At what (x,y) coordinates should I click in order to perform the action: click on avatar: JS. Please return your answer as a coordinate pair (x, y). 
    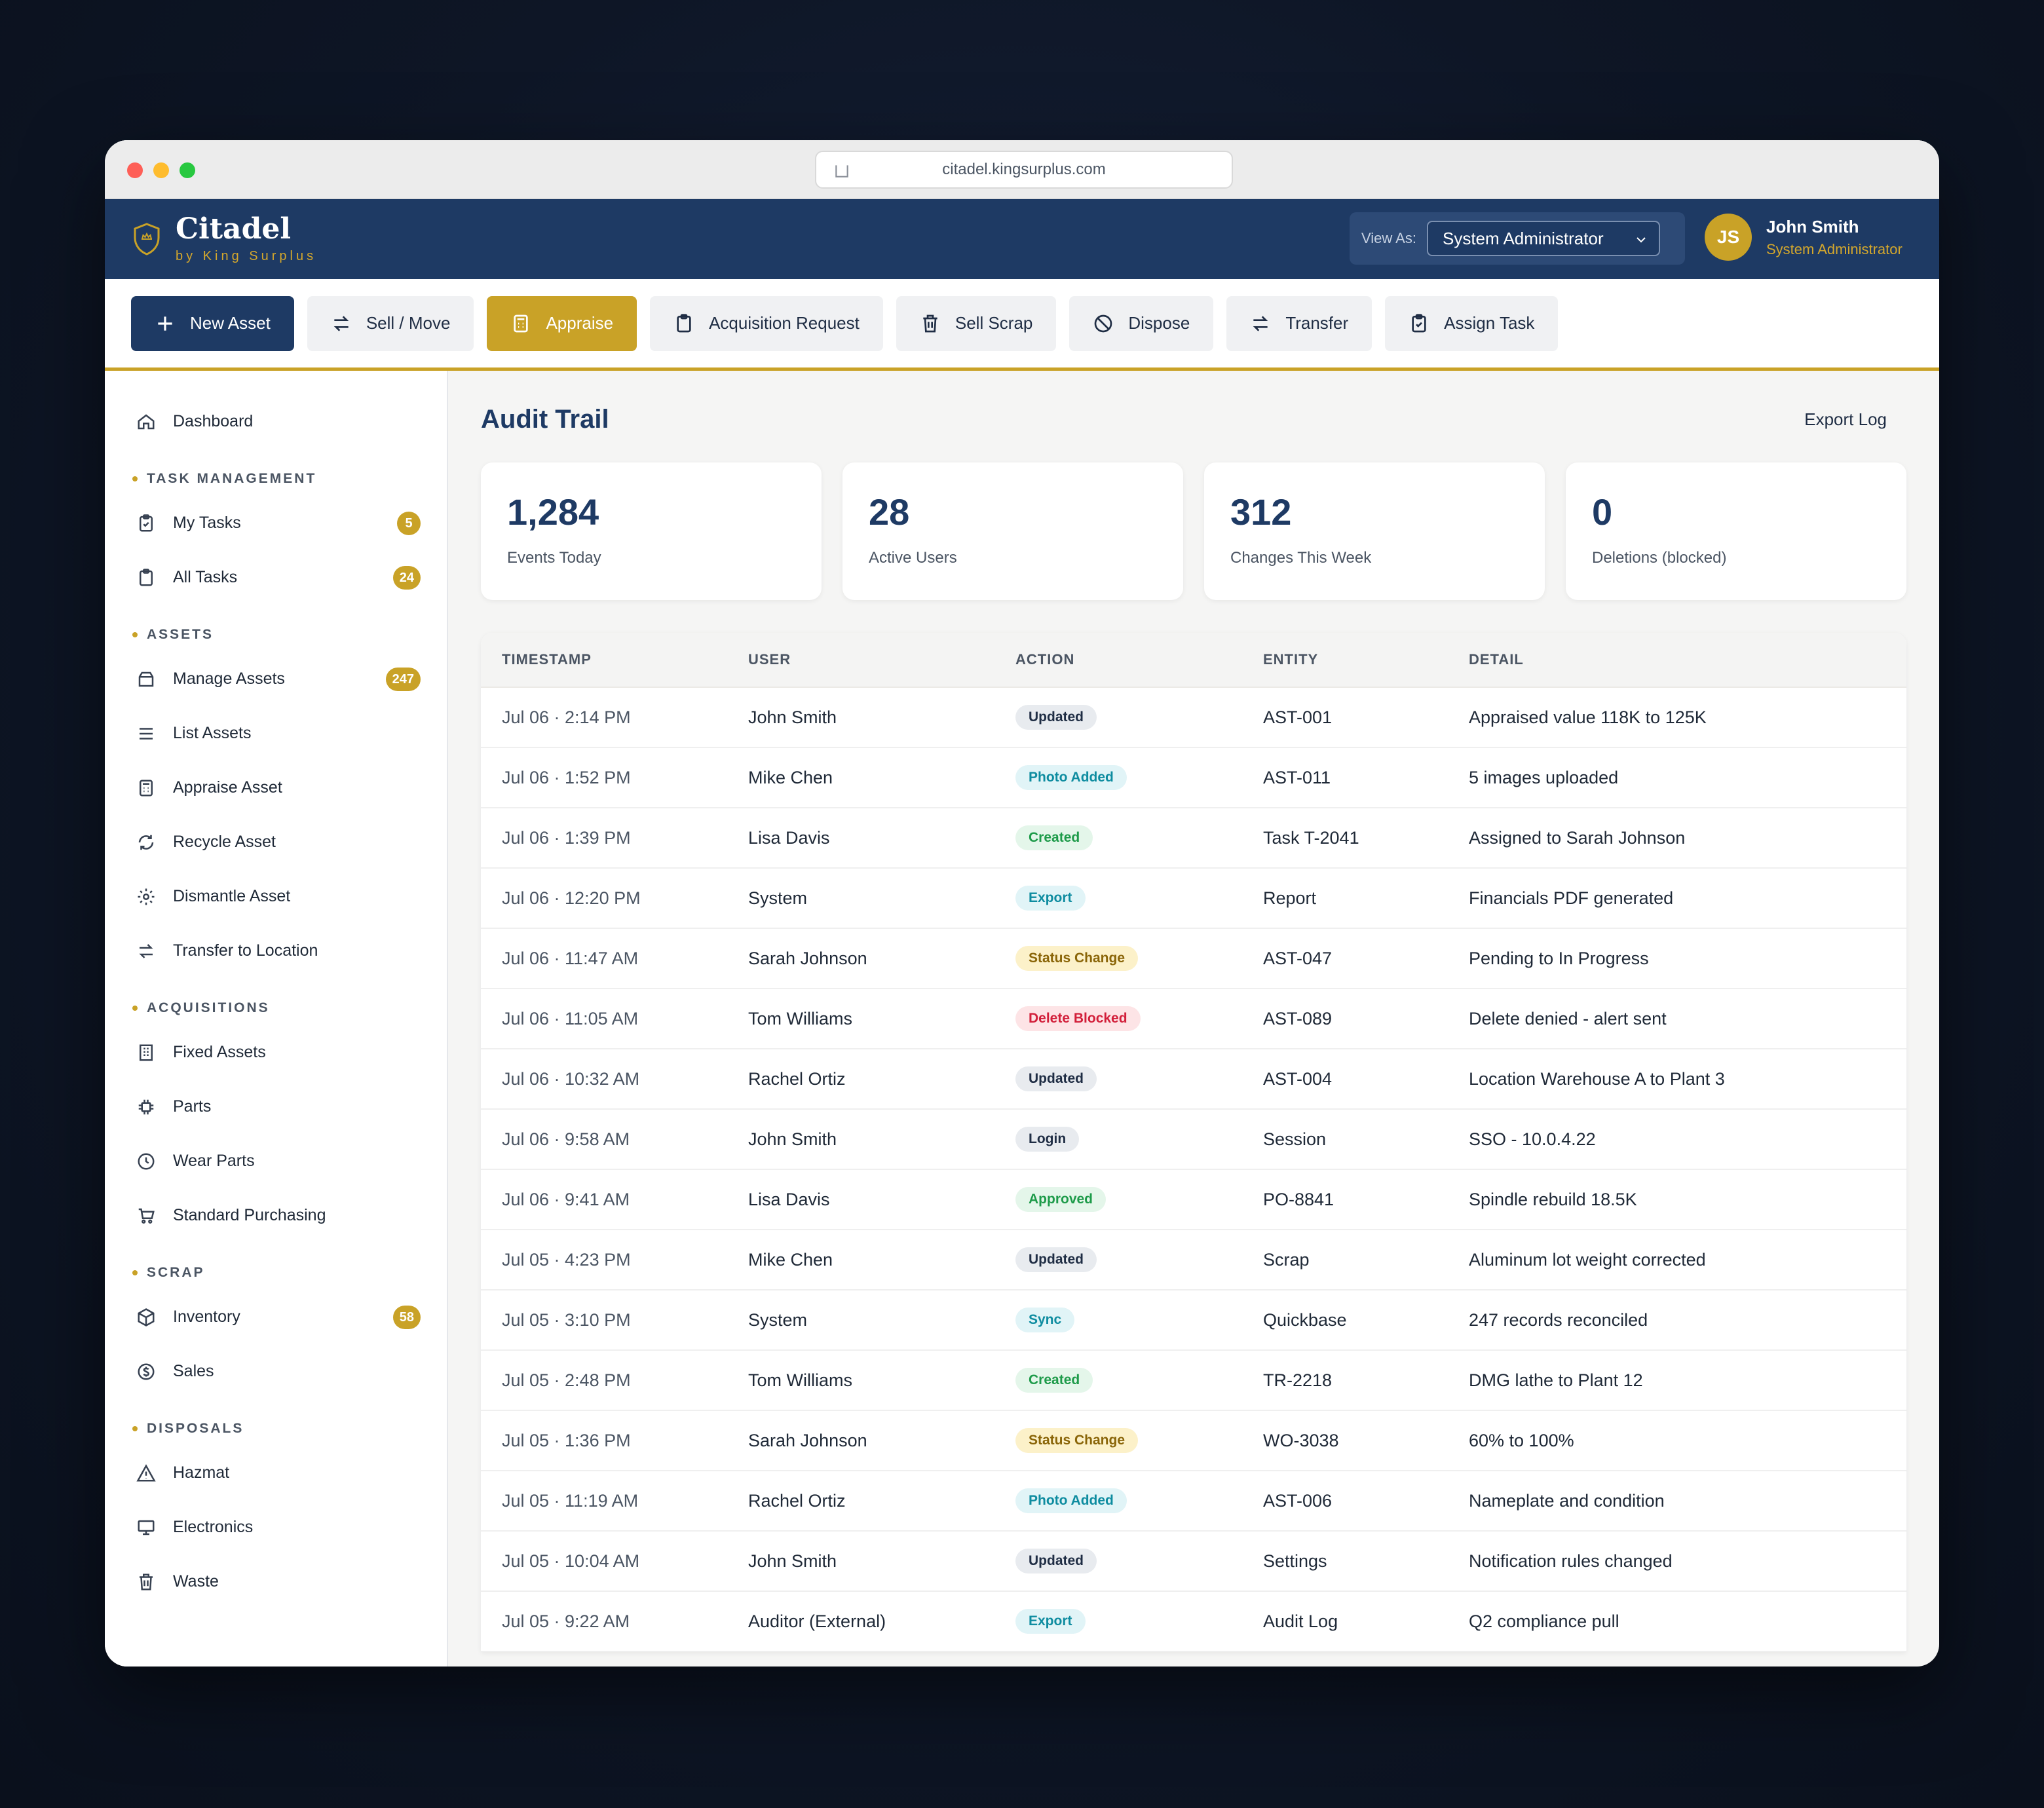
    Looking at the image, I should click on (1728, 237).